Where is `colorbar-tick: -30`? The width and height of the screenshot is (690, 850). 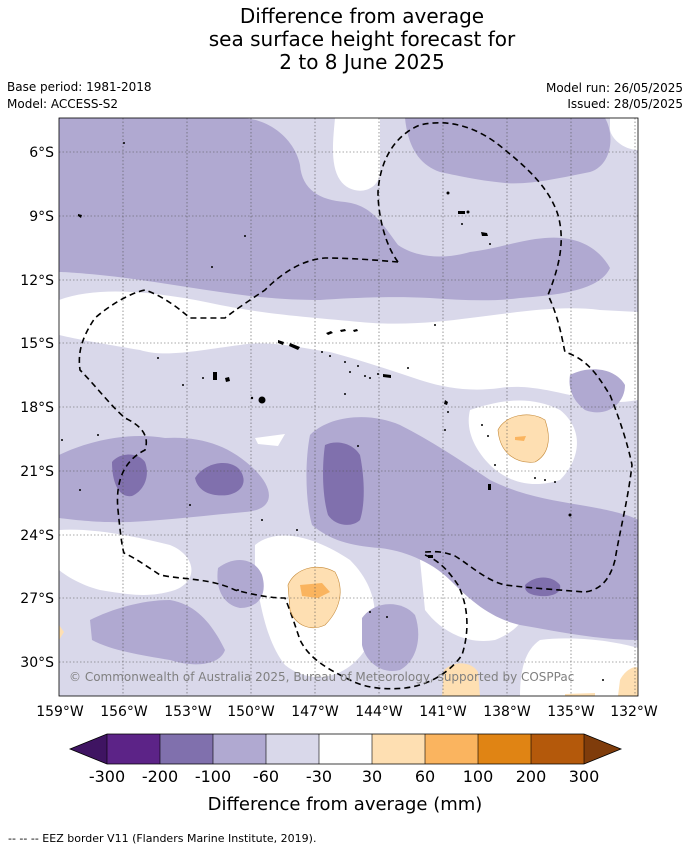 colorbar-tick: -30 is located at coordinates (319, 776).